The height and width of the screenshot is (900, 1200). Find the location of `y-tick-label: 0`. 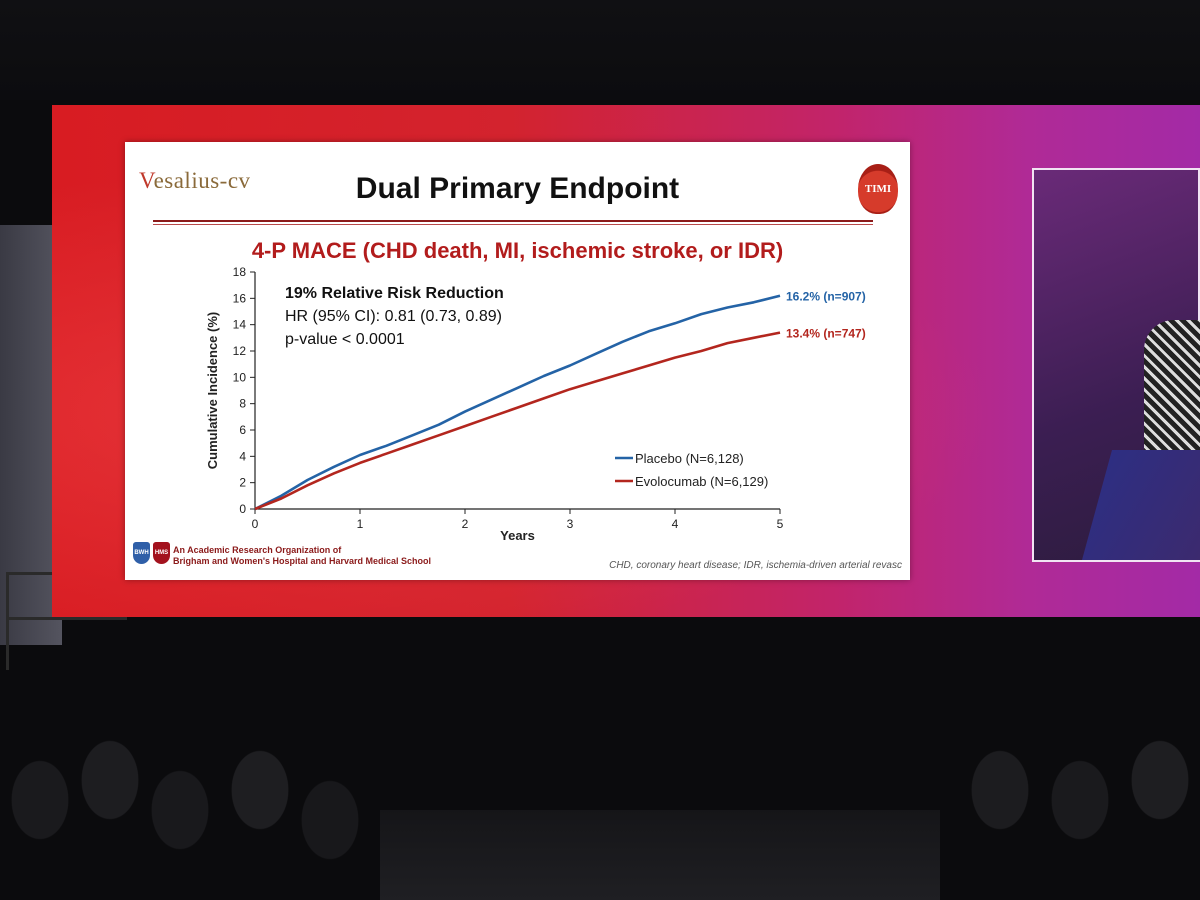

y-tick-label: 0 is located at coordinates (242, 509).